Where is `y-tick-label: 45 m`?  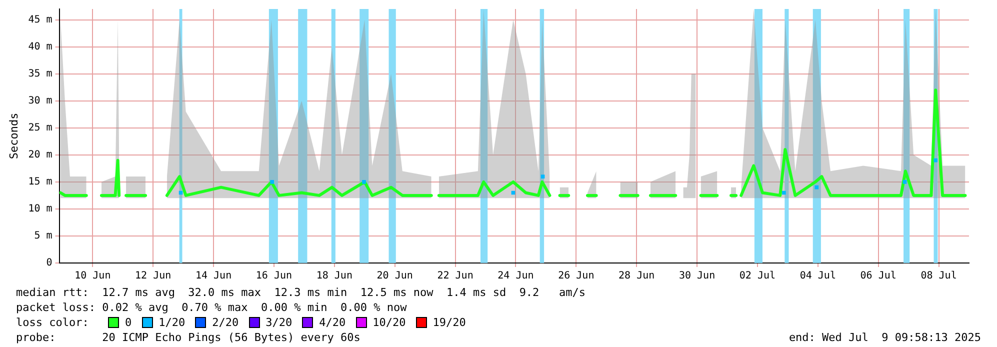 y-tick-label: 45 m is located at coordinates (40, 20).